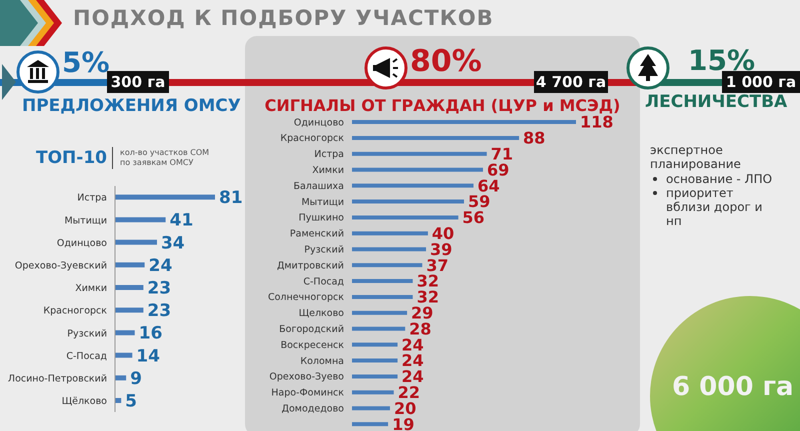  What do you see at coordinates (148, 356) in the screenshot?
I see `data-label: 14` at bounding box center [148, 356].